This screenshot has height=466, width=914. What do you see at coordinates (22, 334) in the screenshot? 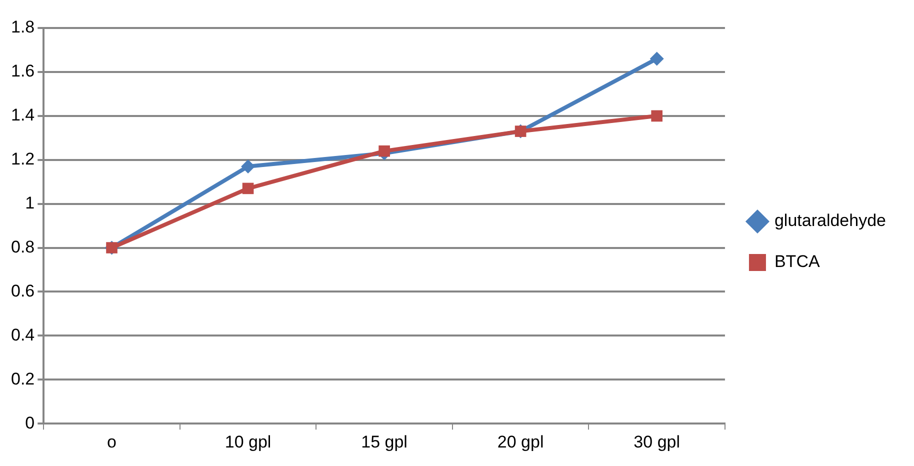
I see `y-tick-label: 0.4` at bounding box center [22, 334].